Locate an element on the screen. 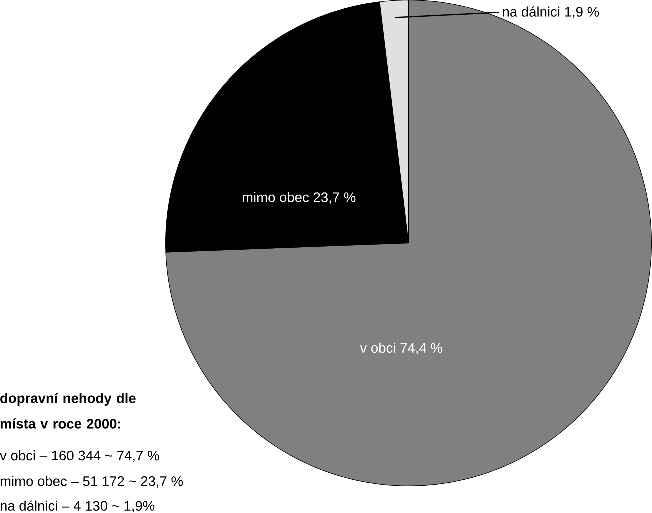 Image resolution: width=652 pixels, height=513 pixels. text: dopravní nehody dle místa v roce 2000: is located at coordinates (68, 411).